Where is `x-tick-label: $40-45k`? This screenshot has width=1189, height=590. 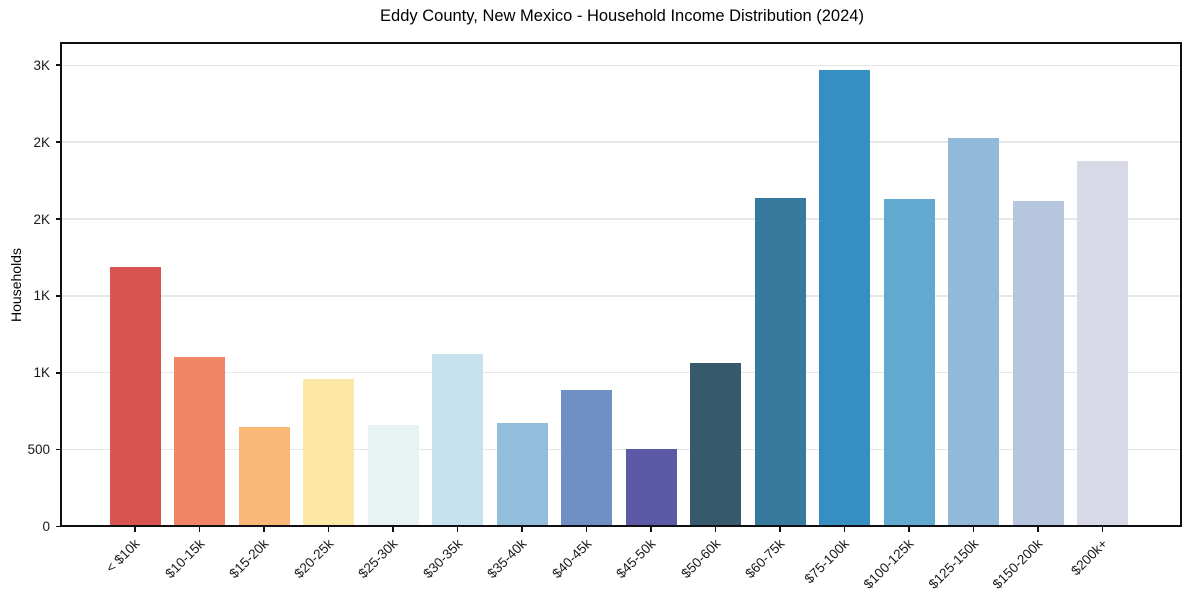 x-tick-label: $40-45k is located at coordinates (571, 558).